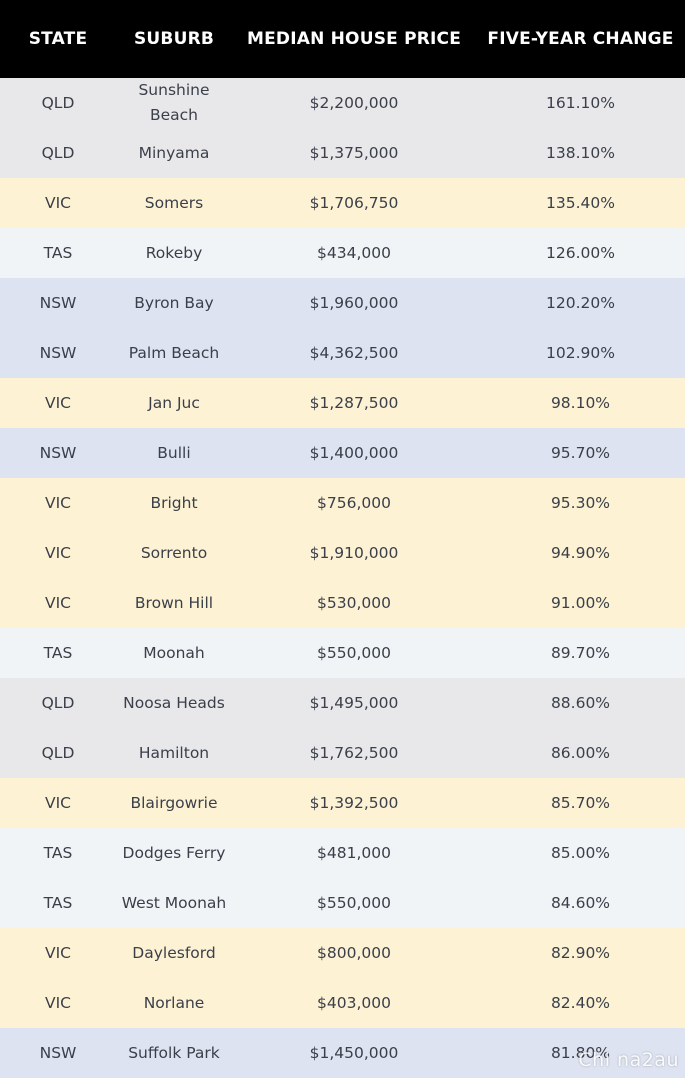  What do you see at coordinates (174, 402) in the screenshot?
I see `cell-suburb: Jan Juc` at bounding box center [174, 402].